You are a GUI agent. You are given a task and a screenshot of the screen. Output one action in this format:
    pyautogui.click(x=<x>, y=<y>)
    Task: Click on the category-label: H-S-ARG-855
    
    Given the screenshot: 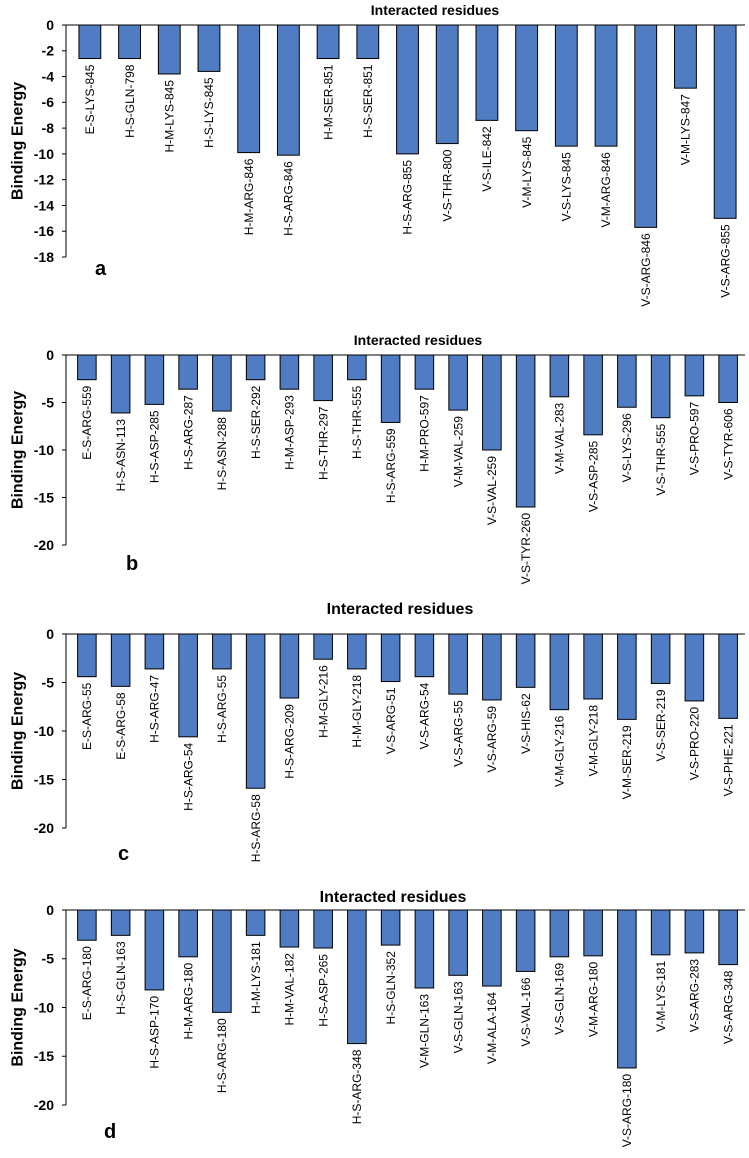 What is the action you would take?
    pyautogui.click(x=408, y=197)
    